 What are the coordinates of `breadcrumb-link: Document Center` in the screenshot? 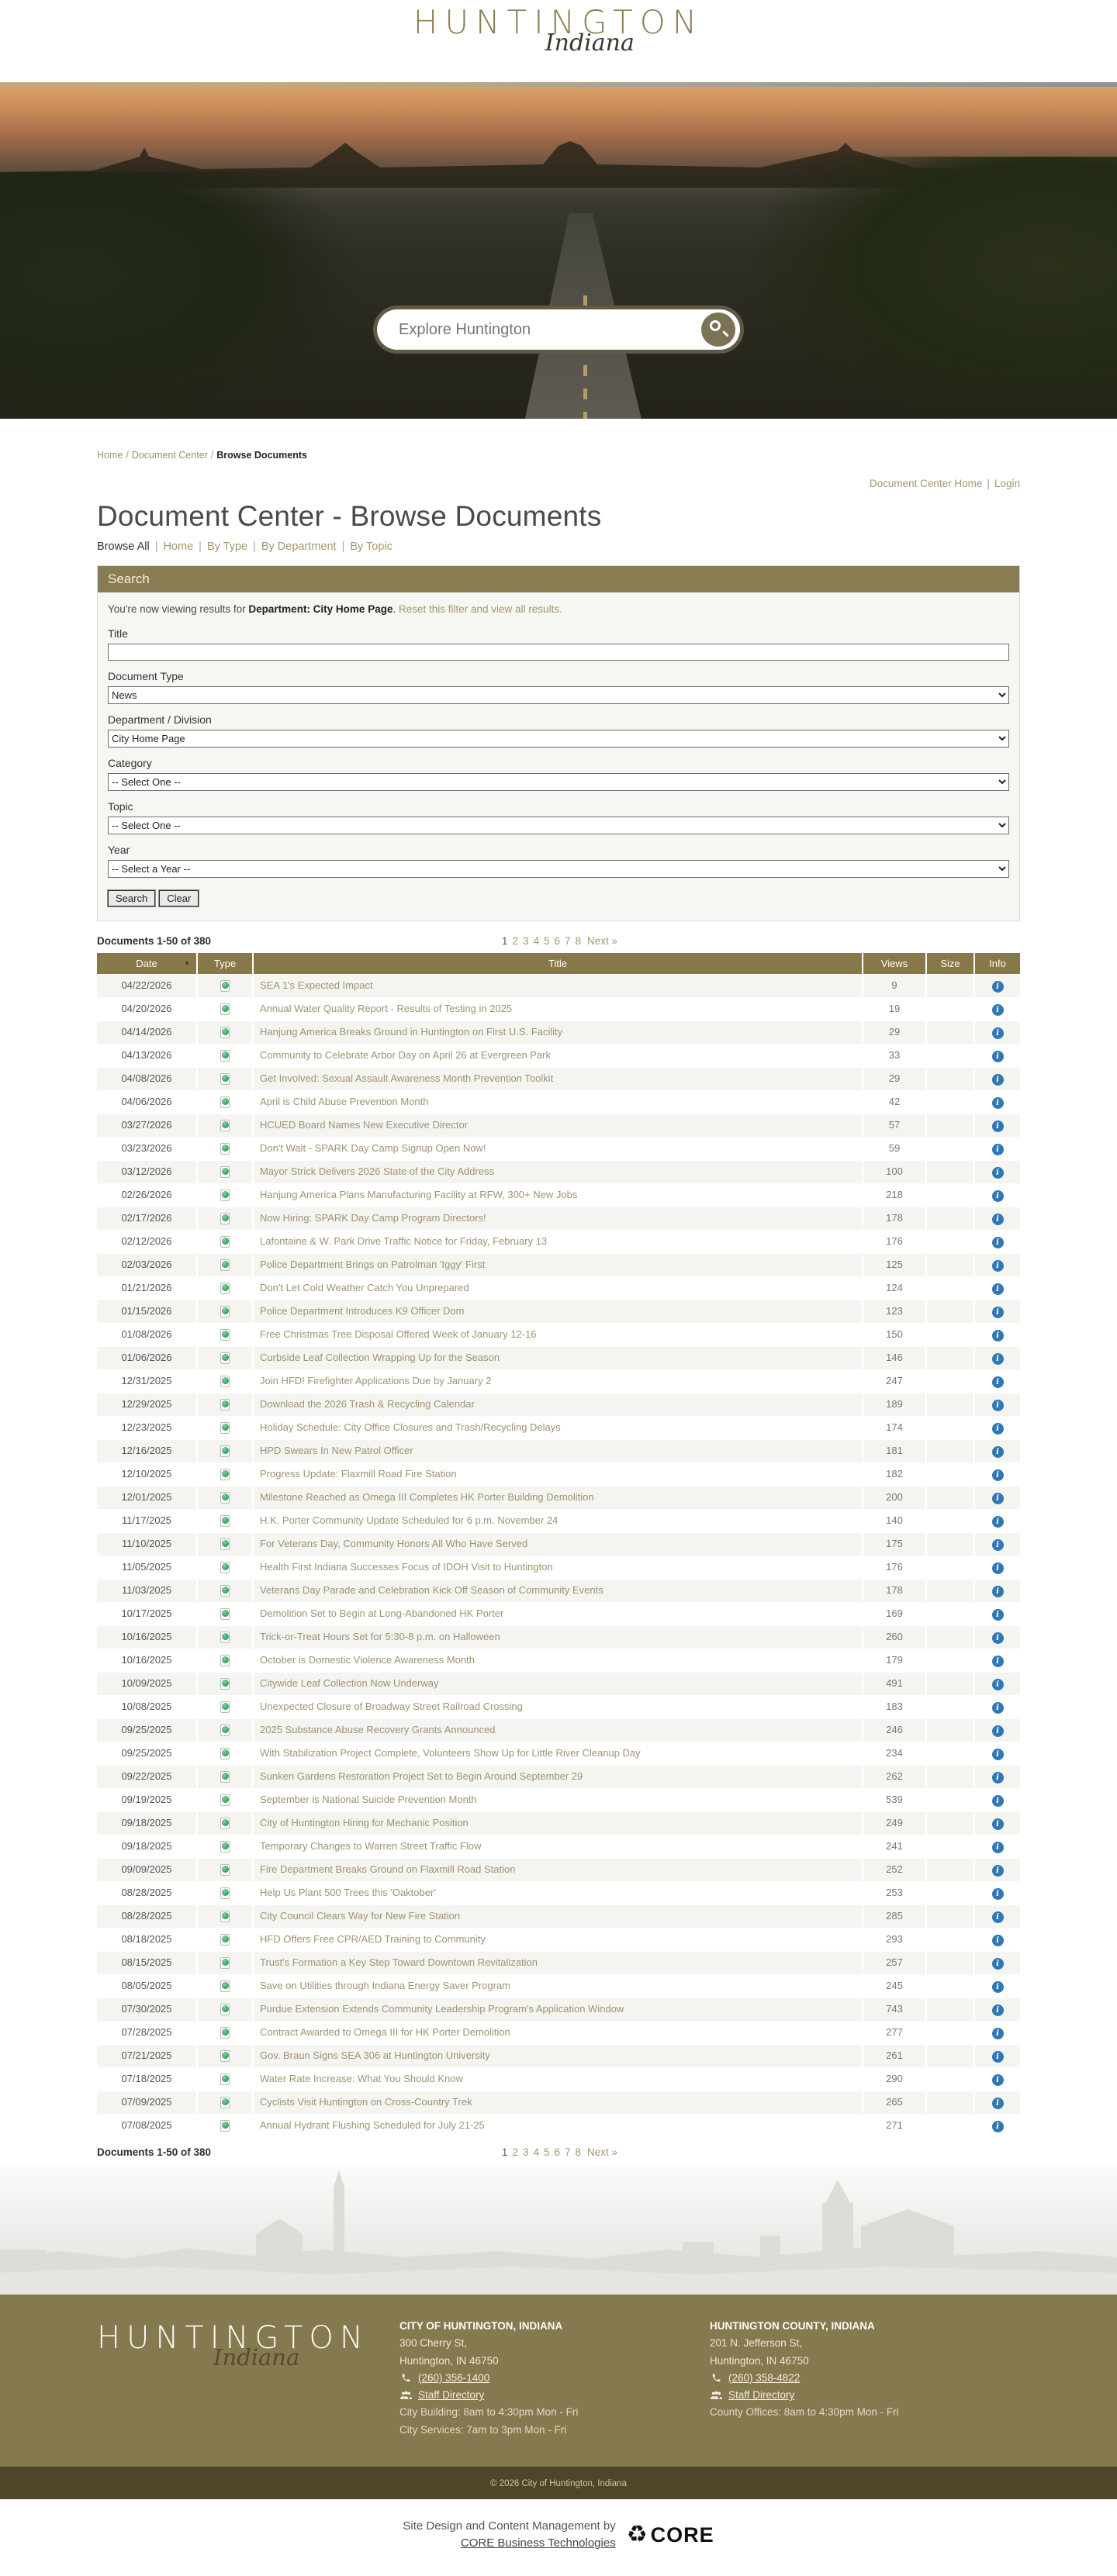 It's located at (169, 455).